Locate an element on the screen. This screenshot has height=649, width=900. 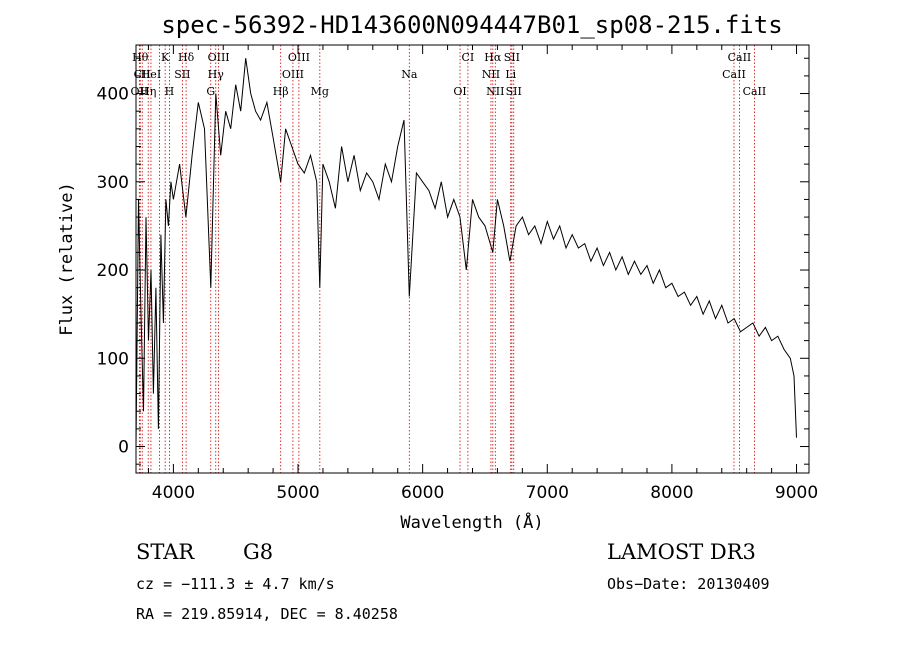
x-axis-label: Wavelength (Å) is located at coordinates (471, 522).